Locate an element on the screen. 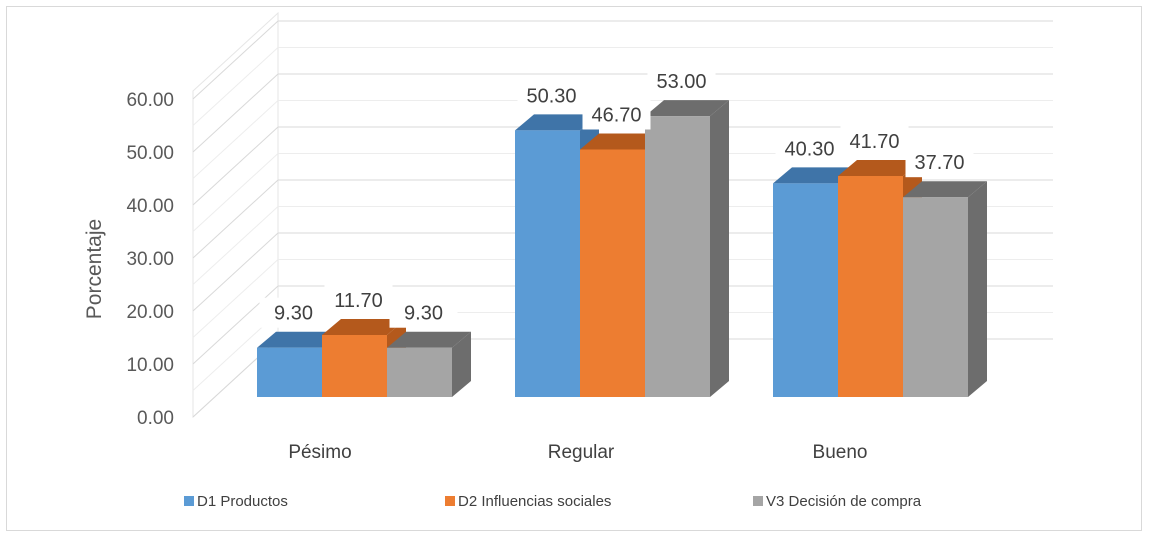  y-tick-label: 60.00 is located at coordinates (150, 100).